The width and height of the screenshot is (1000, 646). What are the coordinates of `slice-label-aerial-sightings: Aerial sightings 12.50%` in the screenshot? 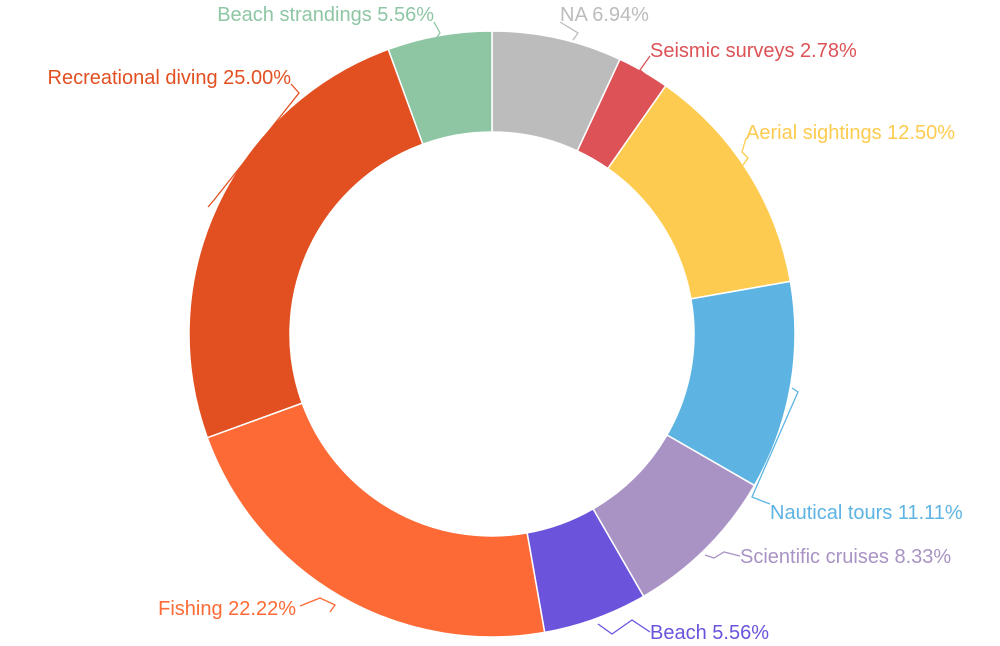 It's located at (850, 133).